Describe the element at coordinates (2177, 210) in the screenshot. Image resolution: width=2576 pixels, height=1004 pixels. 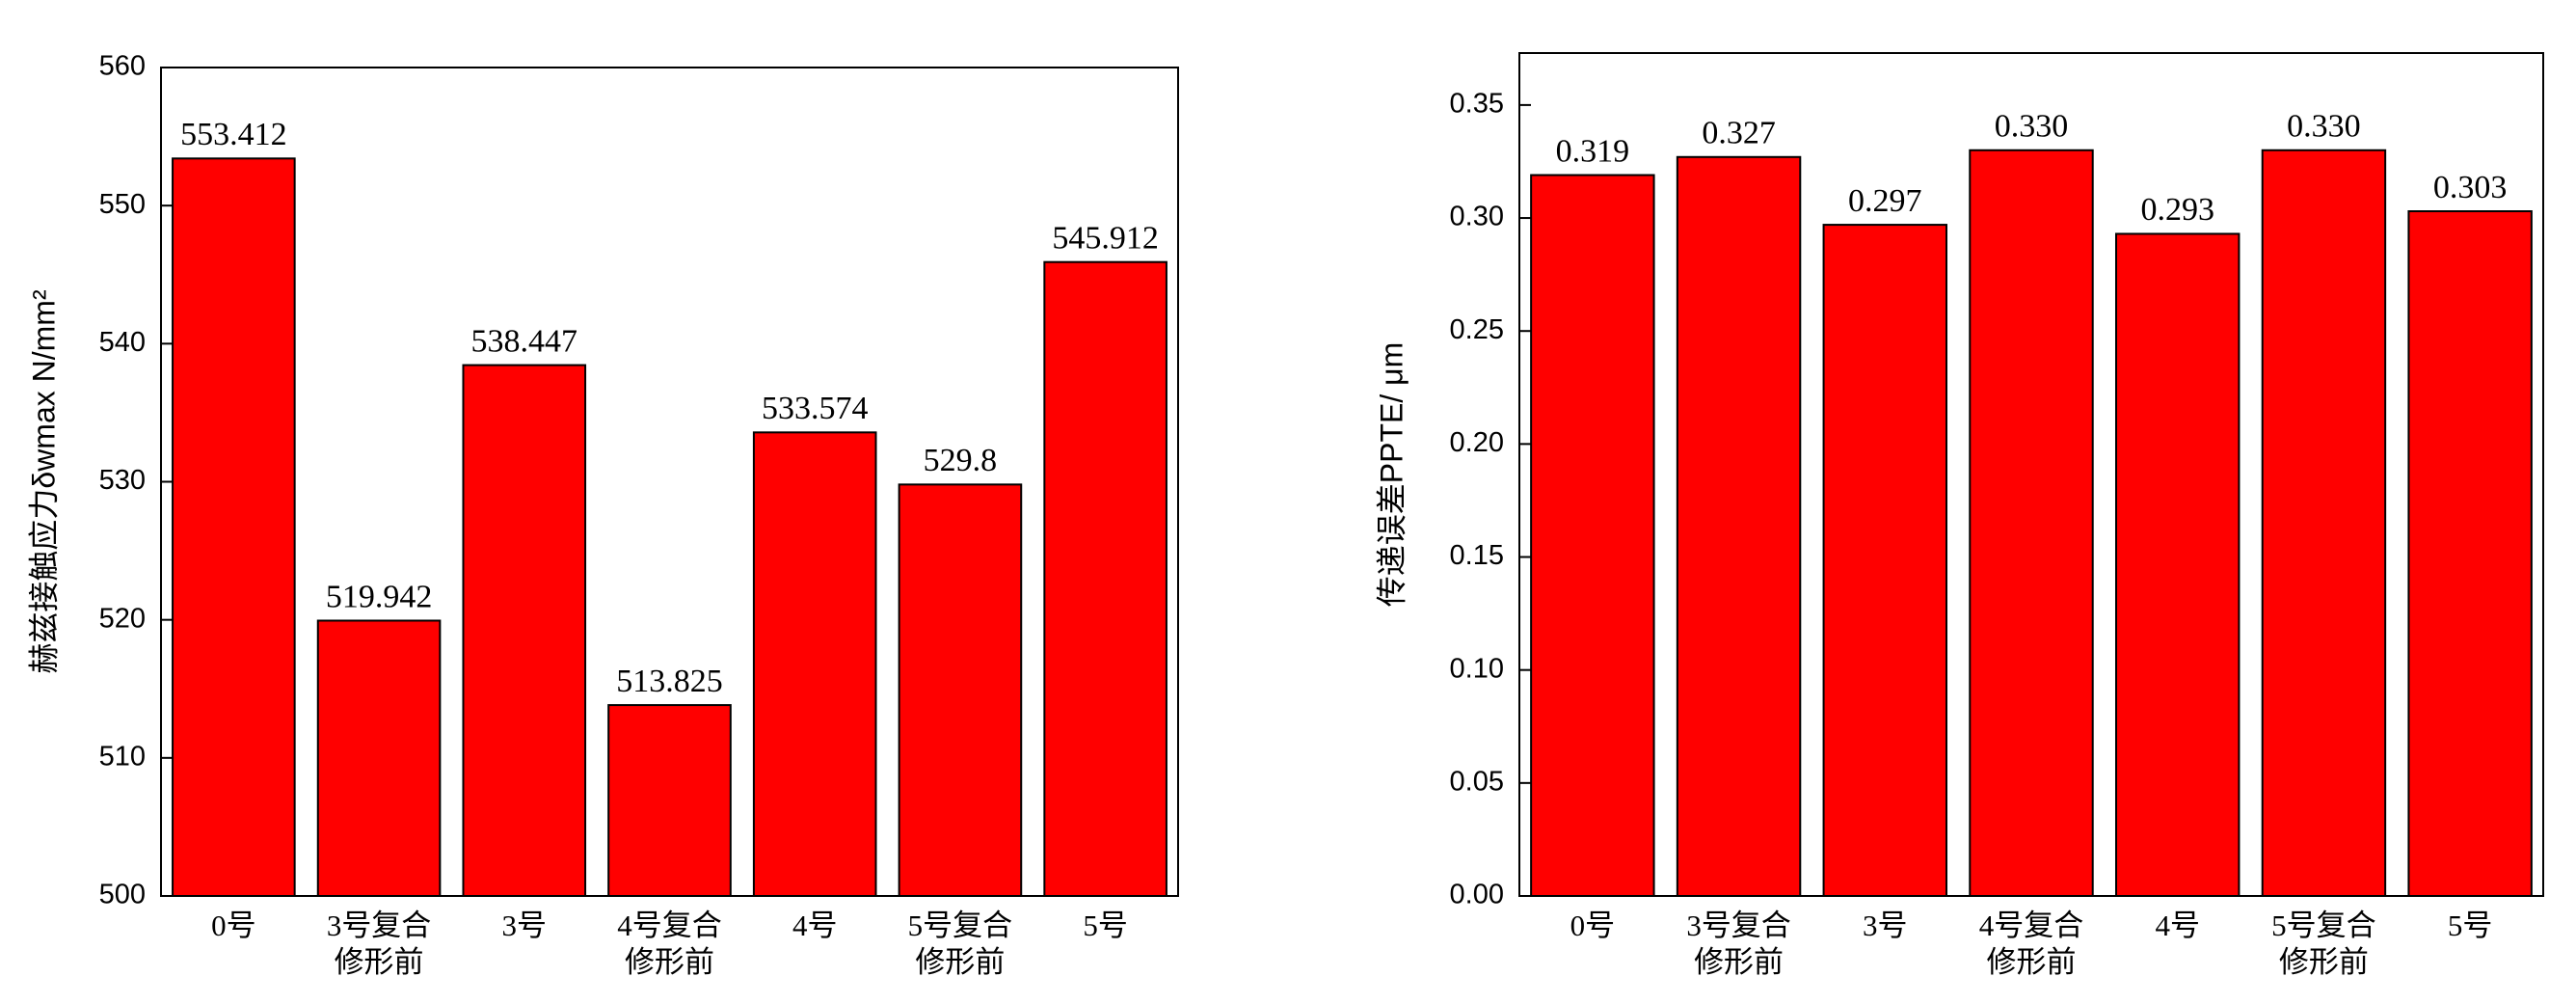
I see `data-label: 0.293` at that location.